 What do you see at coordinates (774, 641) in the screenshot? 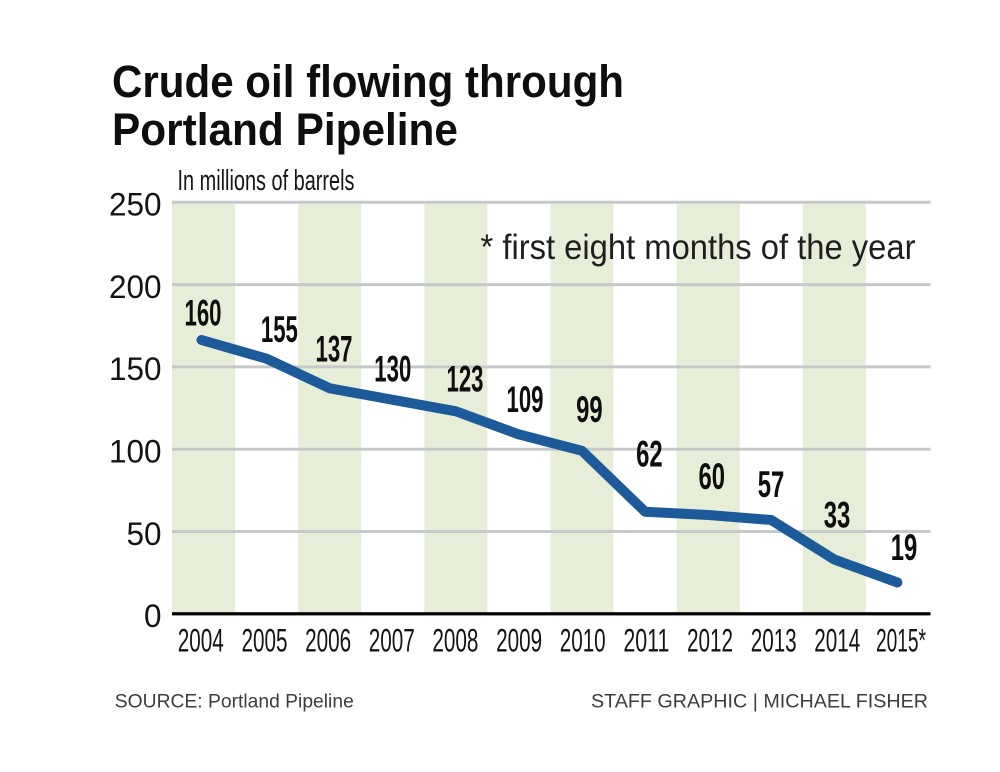
I see `svg-text: 2013` at bounding box center [774, 641].